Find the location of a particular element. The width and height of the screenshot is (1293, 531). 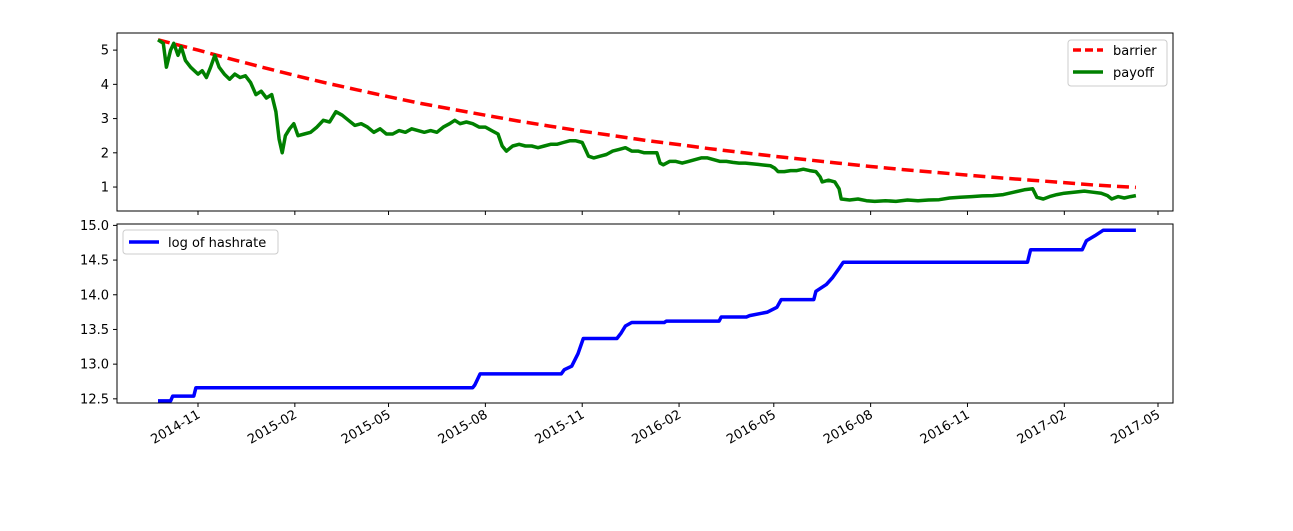

y-tick-label: 14.5 is located at coordinates (94, 261).